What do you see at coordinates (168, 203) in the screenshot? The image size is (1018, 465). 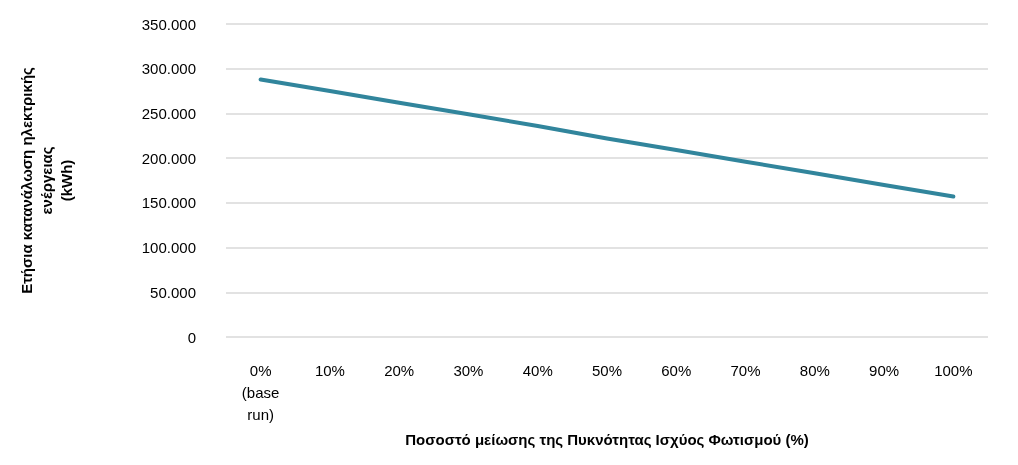 I see `y-tick-label: 150.000` at bounding box center [168, 203].